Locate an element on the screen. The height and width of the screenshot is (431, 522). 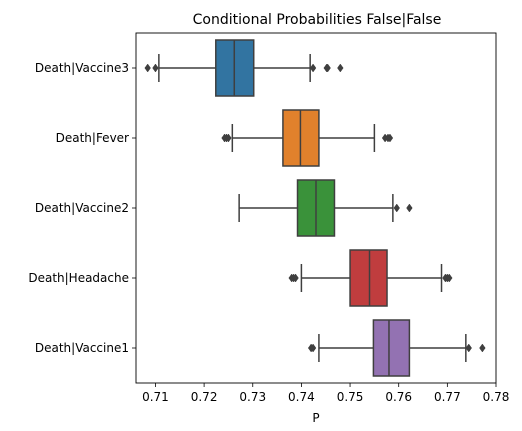
y-tick-label: Death|Fever is located at coordinates (92, 138).